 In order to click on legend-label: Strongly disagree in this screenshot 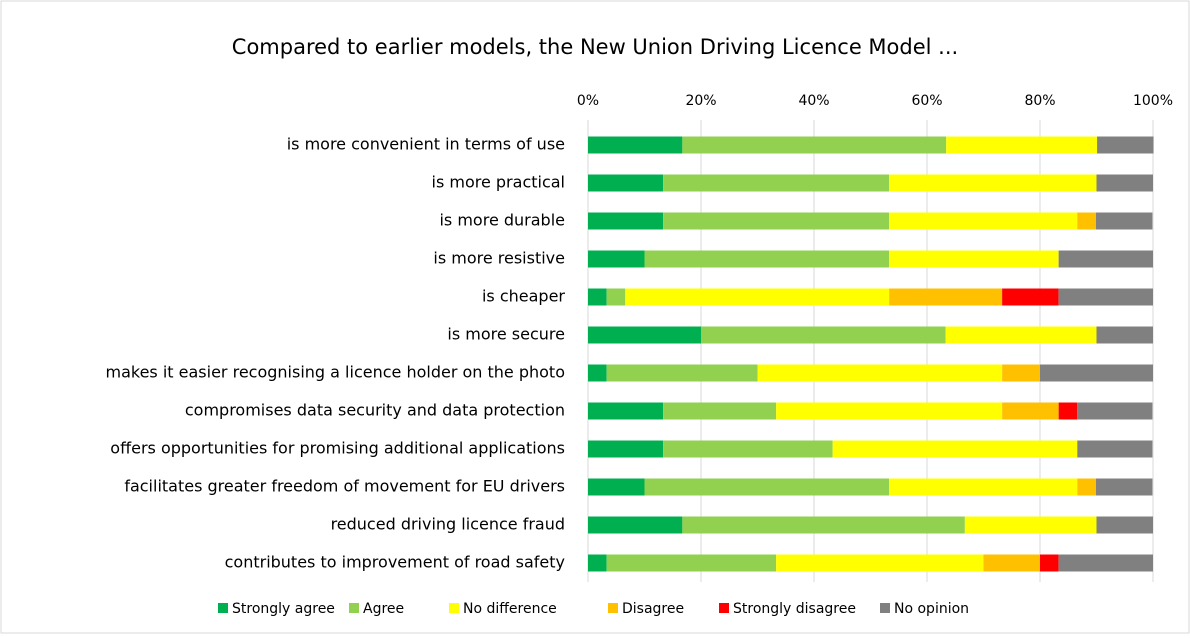, I will do `click(794, 609)`.